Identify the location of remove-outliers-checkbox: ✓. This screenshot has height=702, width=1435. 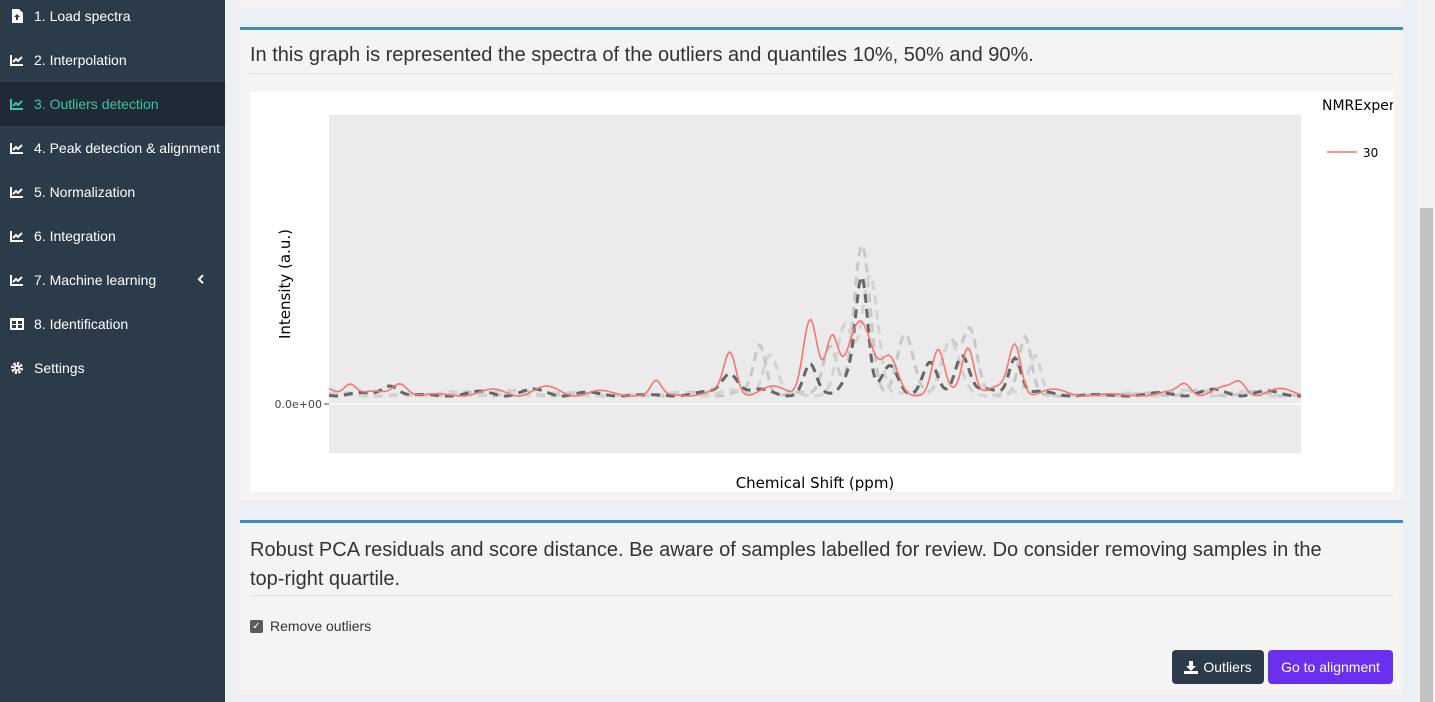
(256, 626).